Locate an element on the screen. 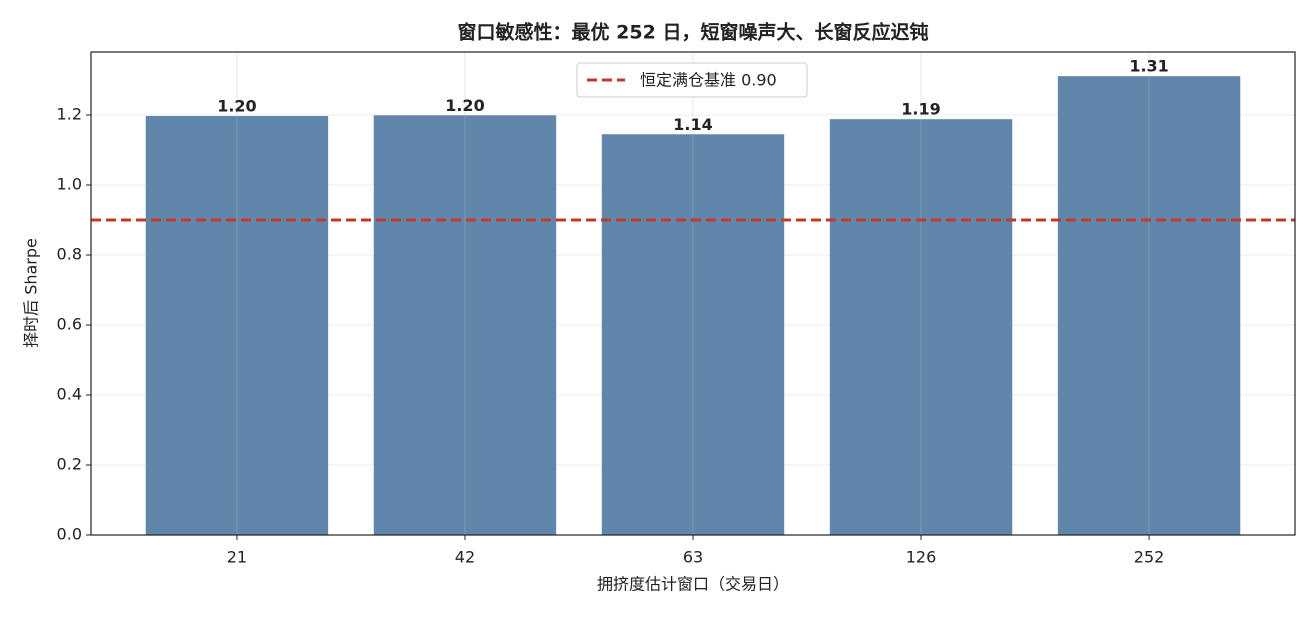 The image size is (1316, 620). legend-label: 恒定满仓基准 0.90 is located at coordinates (708, 80).